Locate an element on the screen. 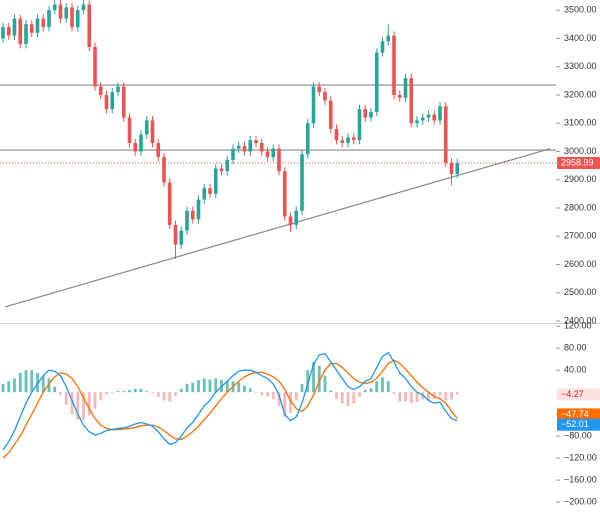 Image resolution: width=600 pixels, height=514 pixels. macd-line is located at coordinates (230, 409).